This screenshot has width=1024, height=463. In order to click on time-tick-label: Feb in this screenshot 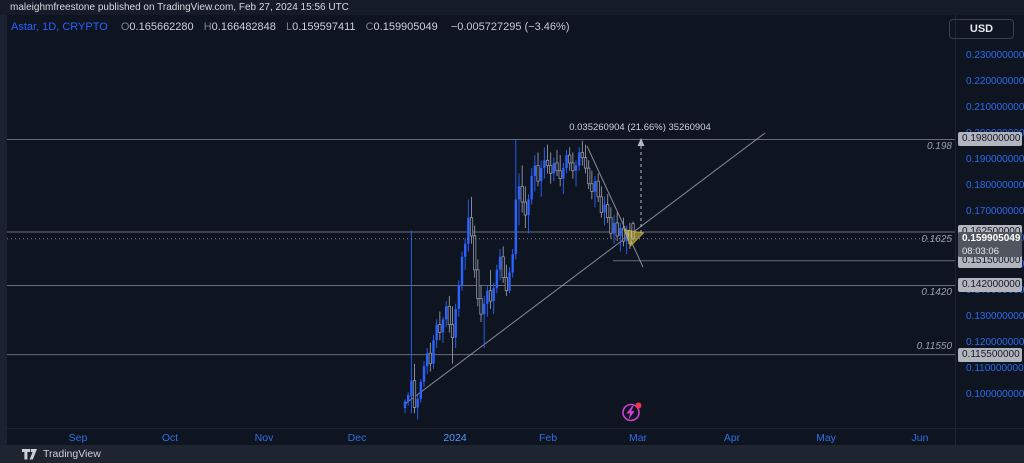, I will do `click(548, 438)`.